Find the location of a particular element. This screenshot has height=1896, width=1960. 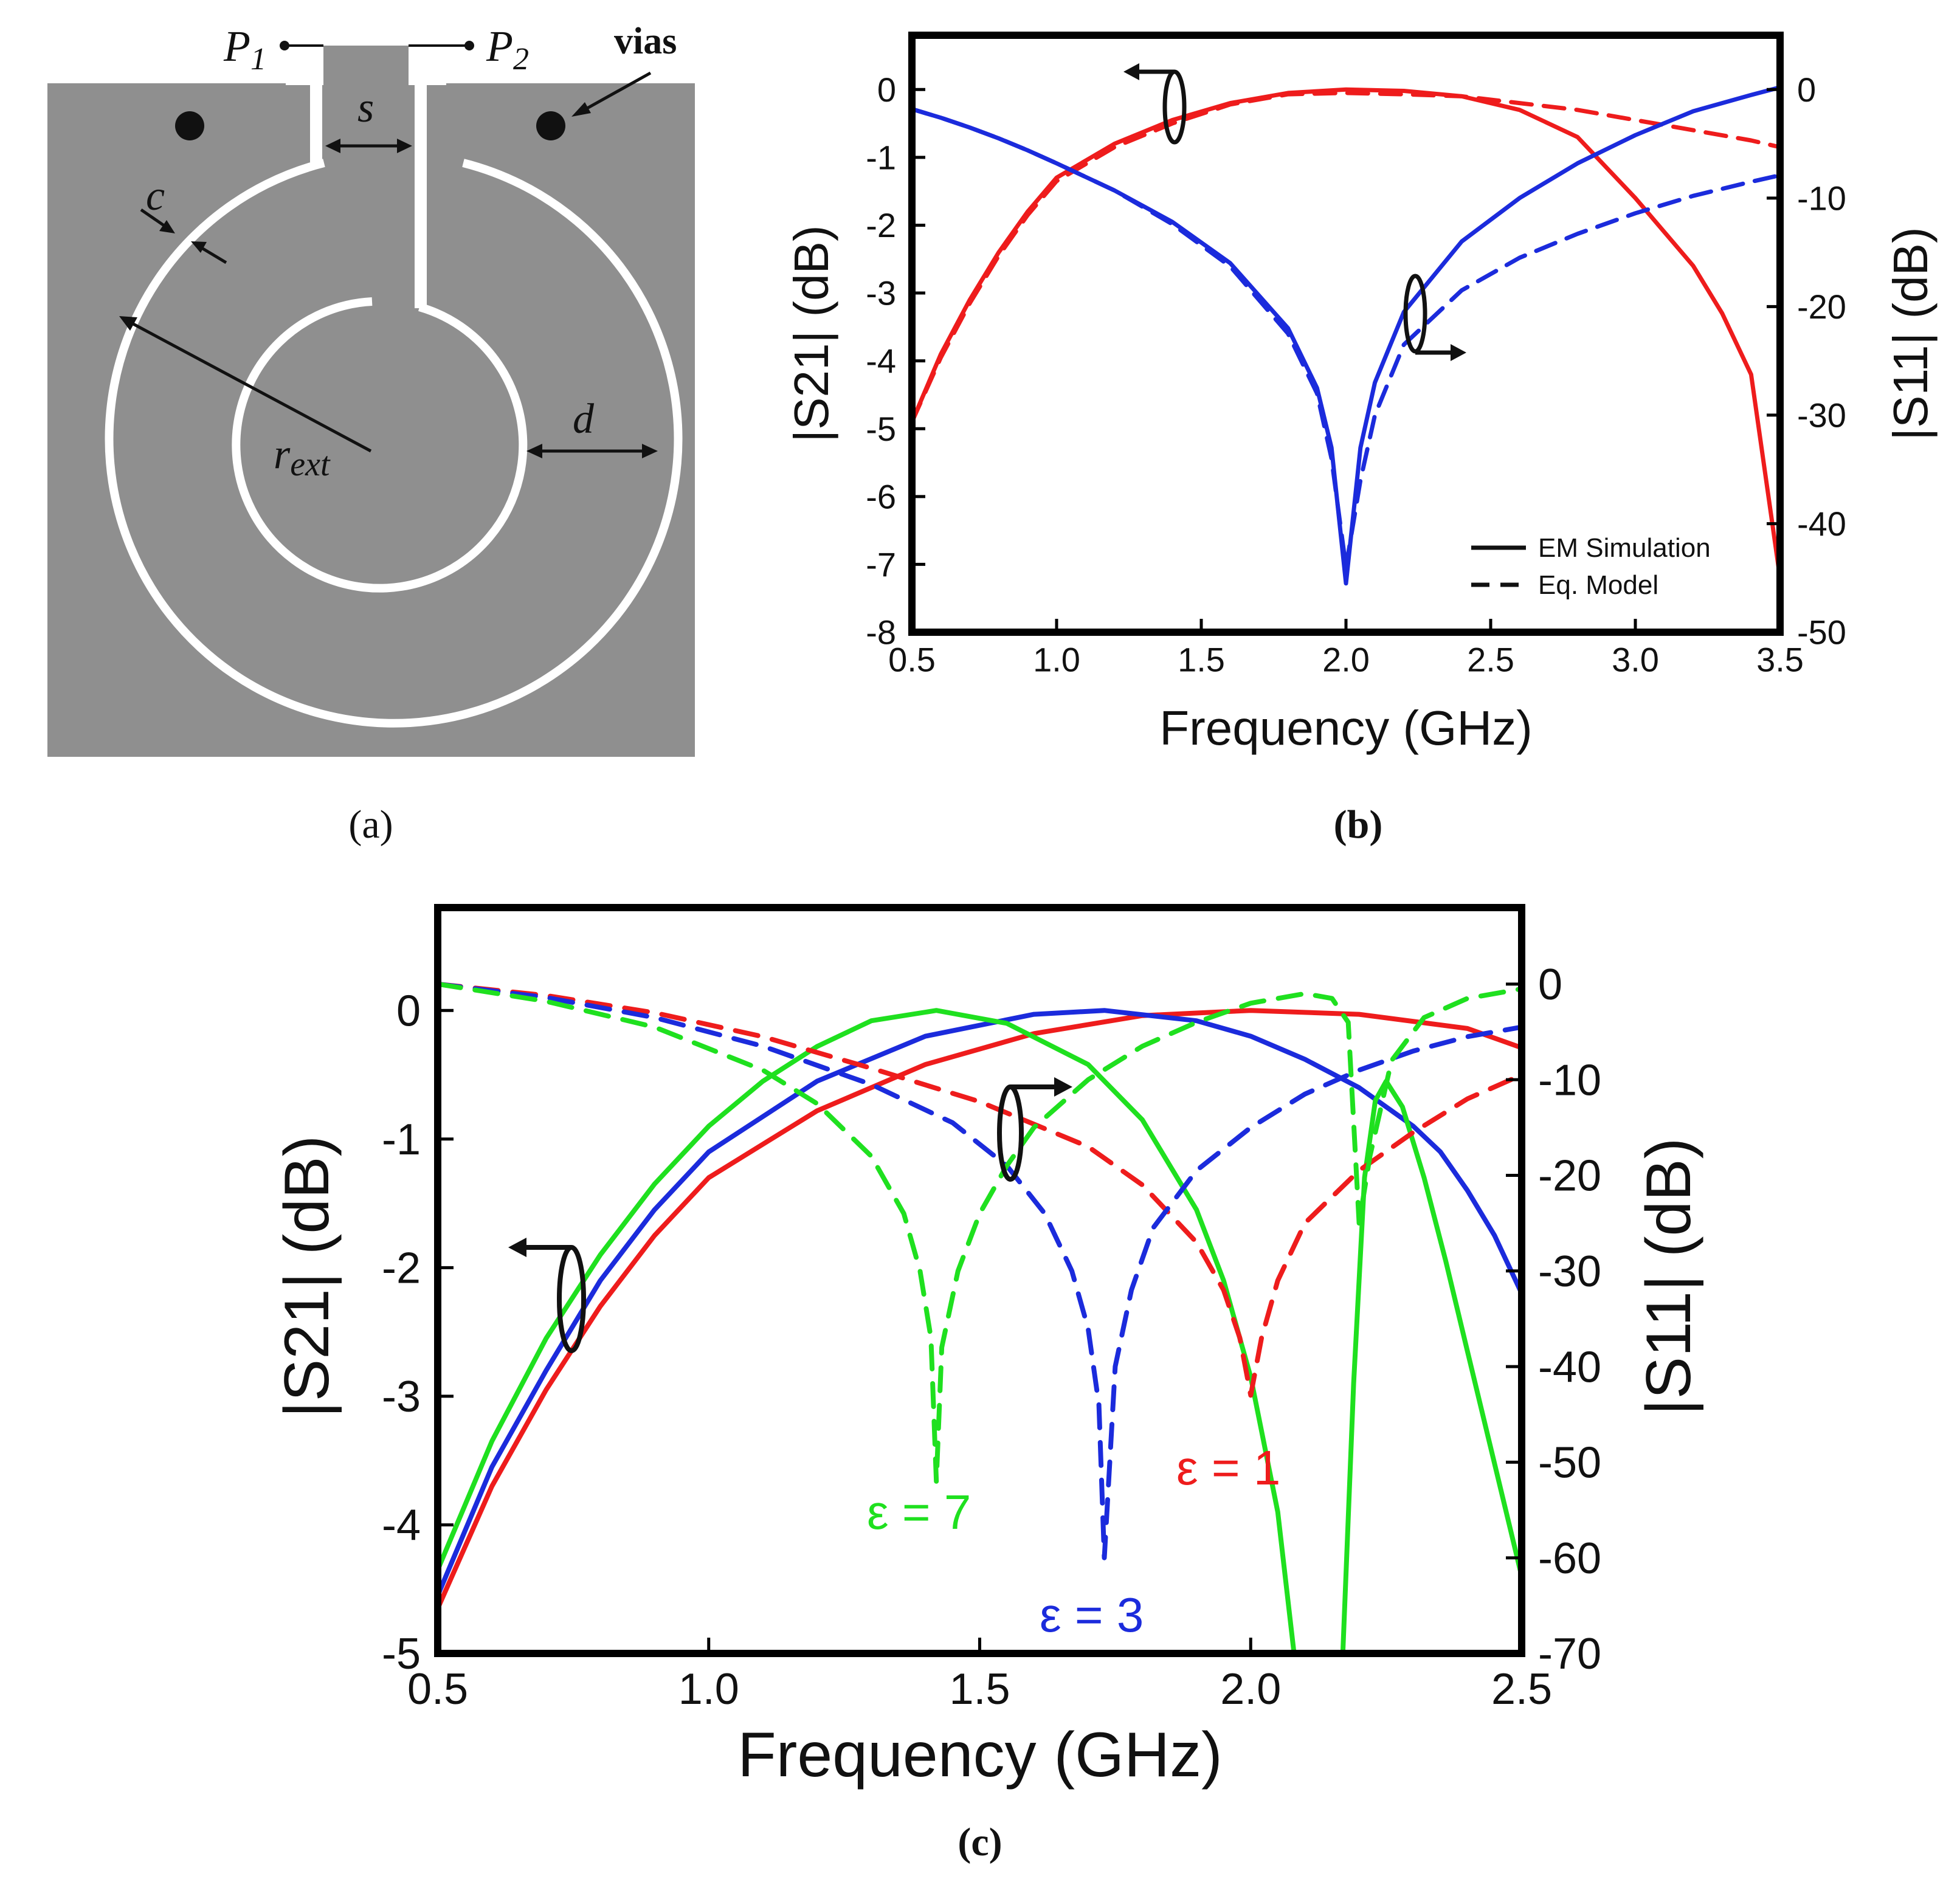

panel-b-x-tick-label: 2.0 is located at coordinates (1346, 659).